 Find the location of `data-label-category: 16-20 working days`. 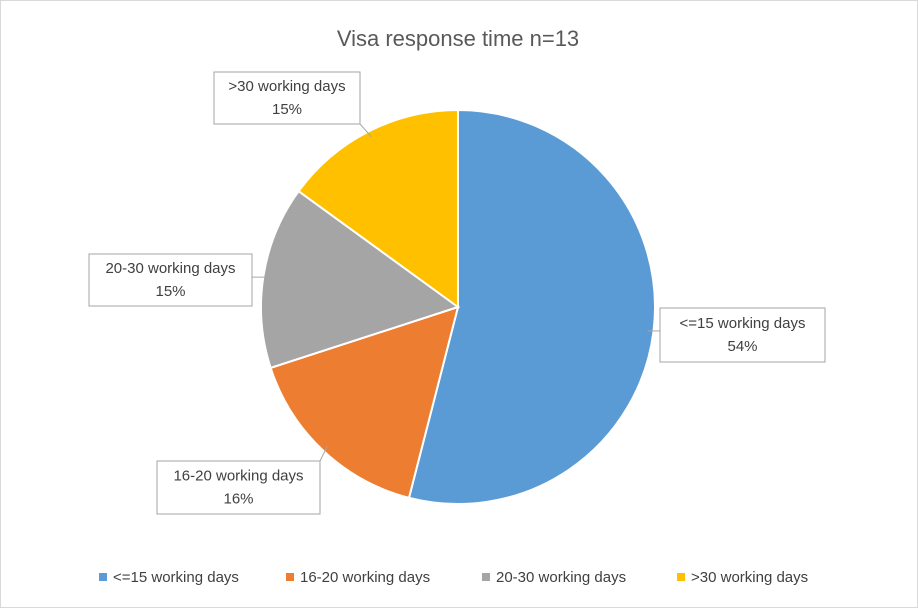

data-label-category: 16-20 working days is located at coordinates (238, 475).